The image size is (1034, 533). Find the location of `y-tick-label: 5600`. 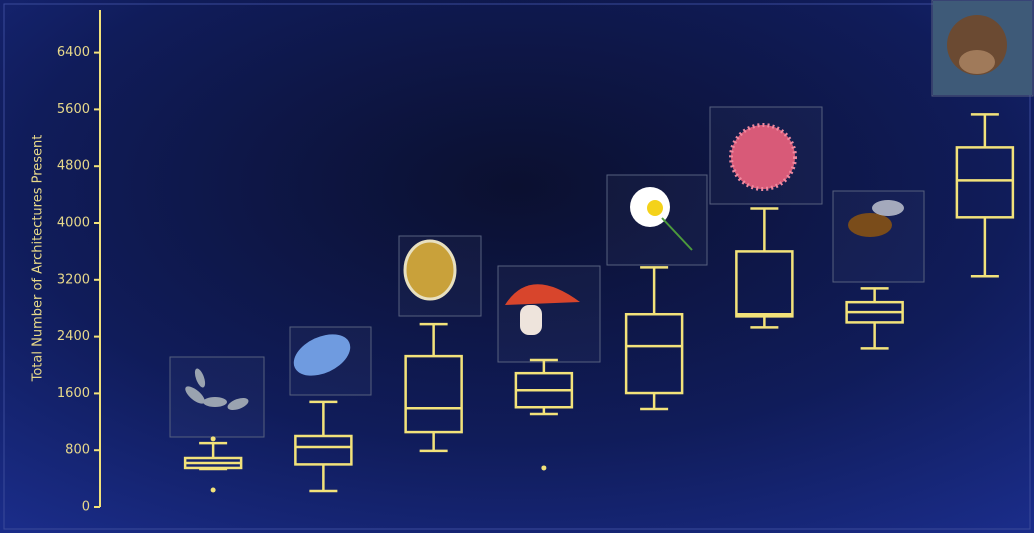

y-tick-label: 5600 is located at coordinates (73, 109).